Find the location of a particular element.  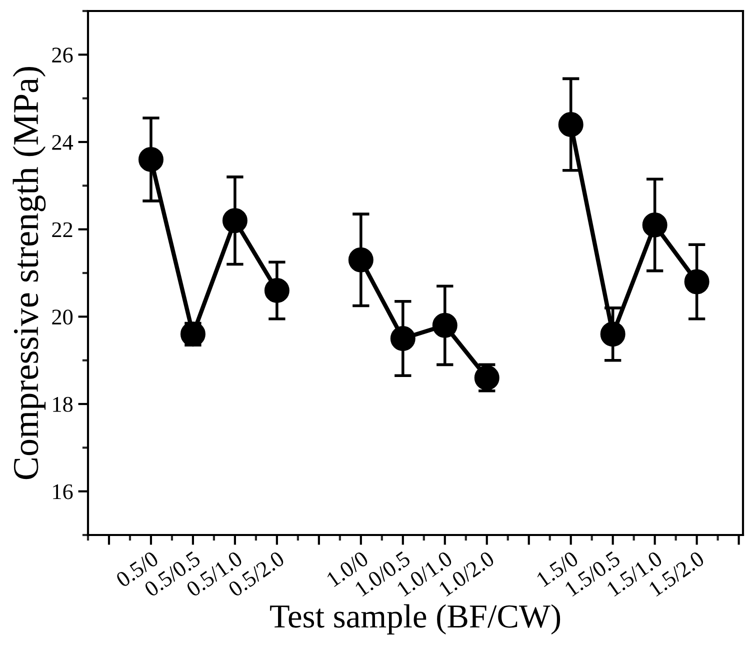

y-tick-label: 20 is located at coordinates (62, 317).